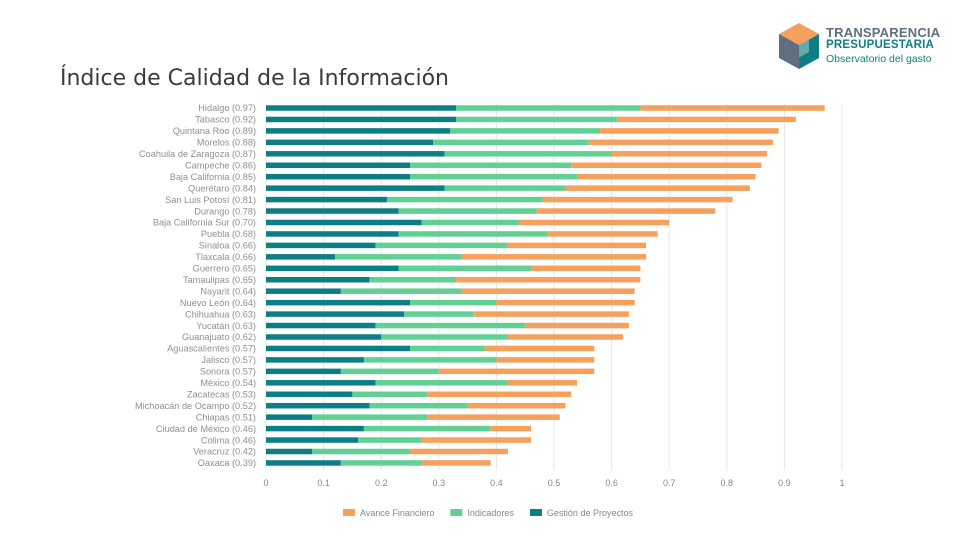  What do you see at coordinates (254, 78) in the screenshot?
I see `slide-title: Índice de Calidad de la Información` at bounding box center [254, 78].